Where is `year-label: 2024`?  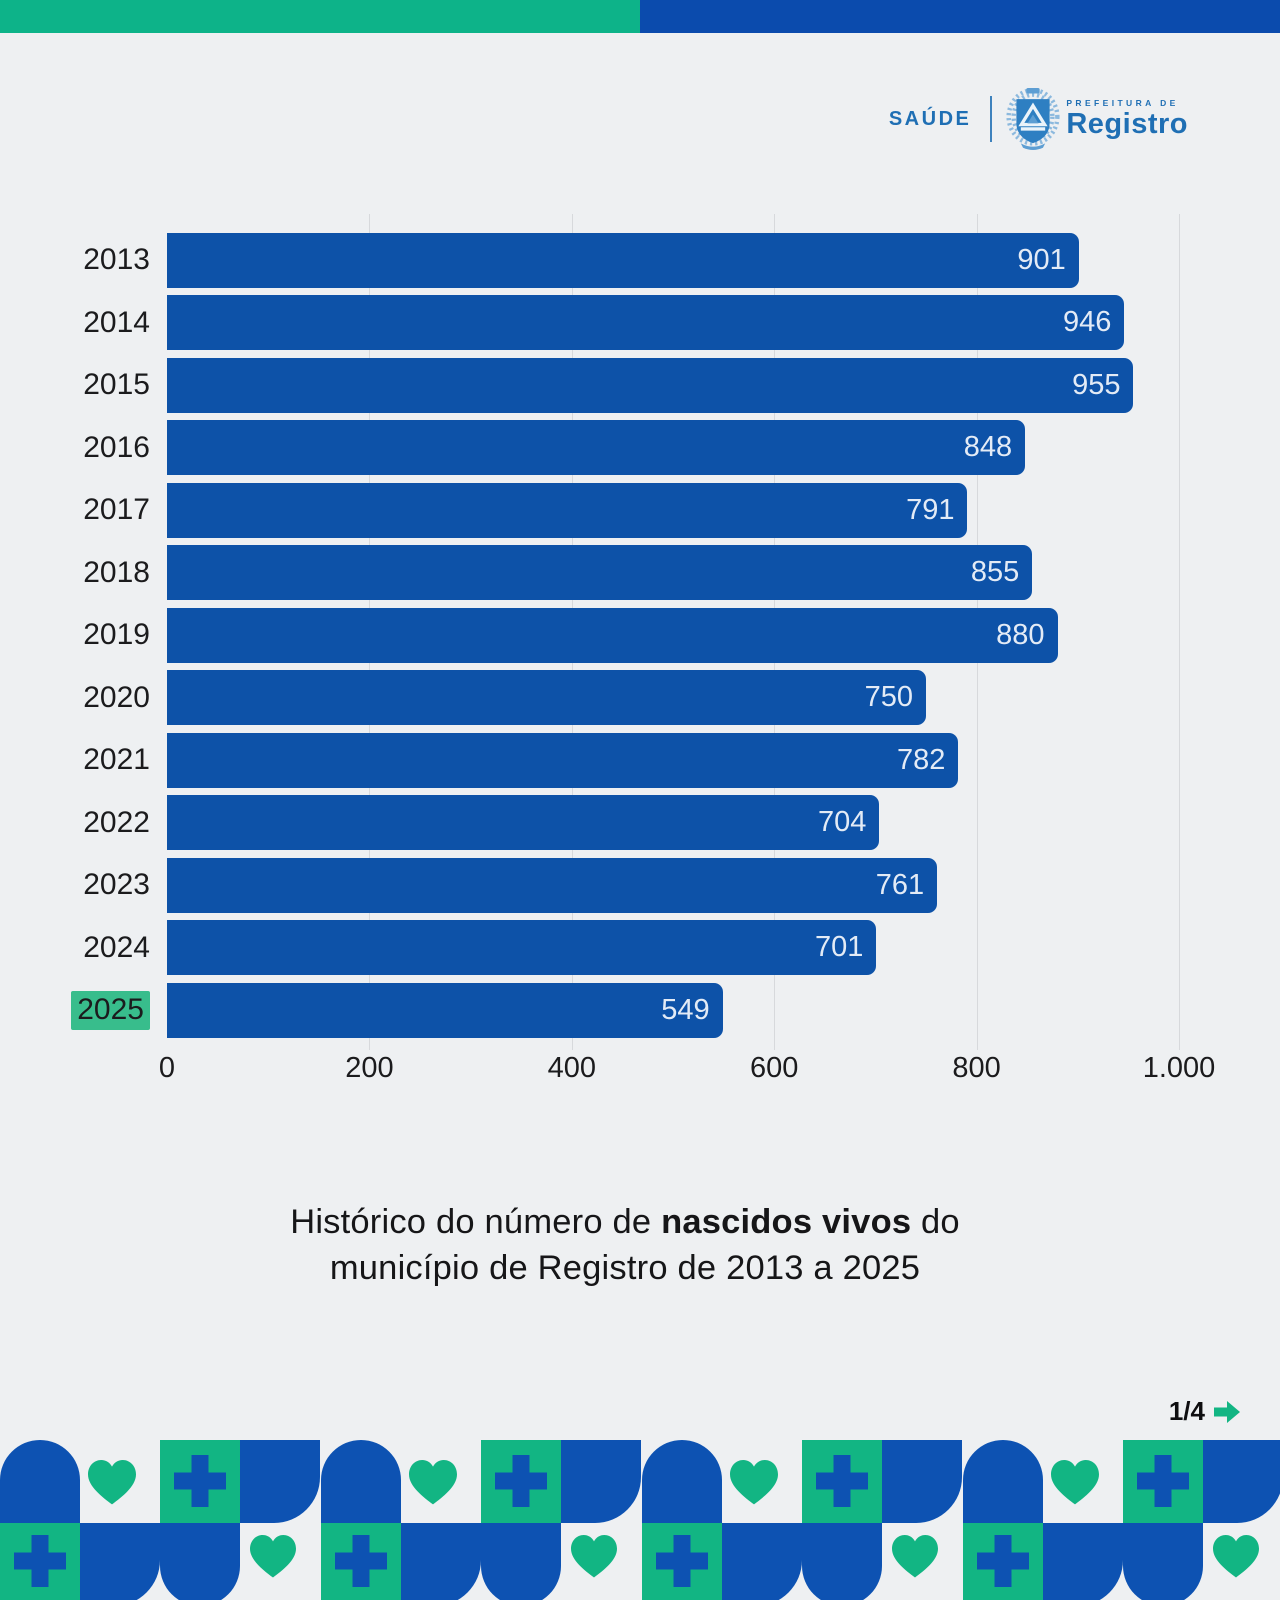 year-label: 2024 is located at coordinates (75, 948).